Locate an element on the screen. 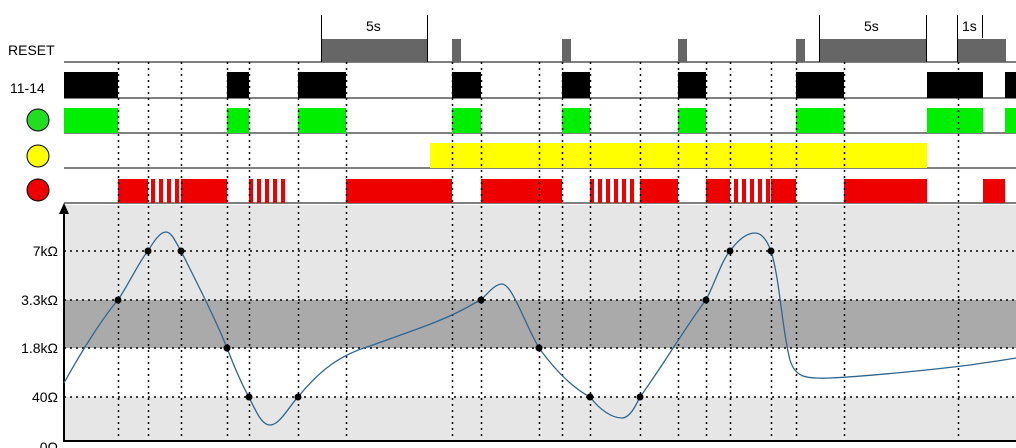 Image resolution: width=1016 pixels, height=448 pixels. reset-row: RESET 5s 5s 1s is located at coordinates (507, 38).